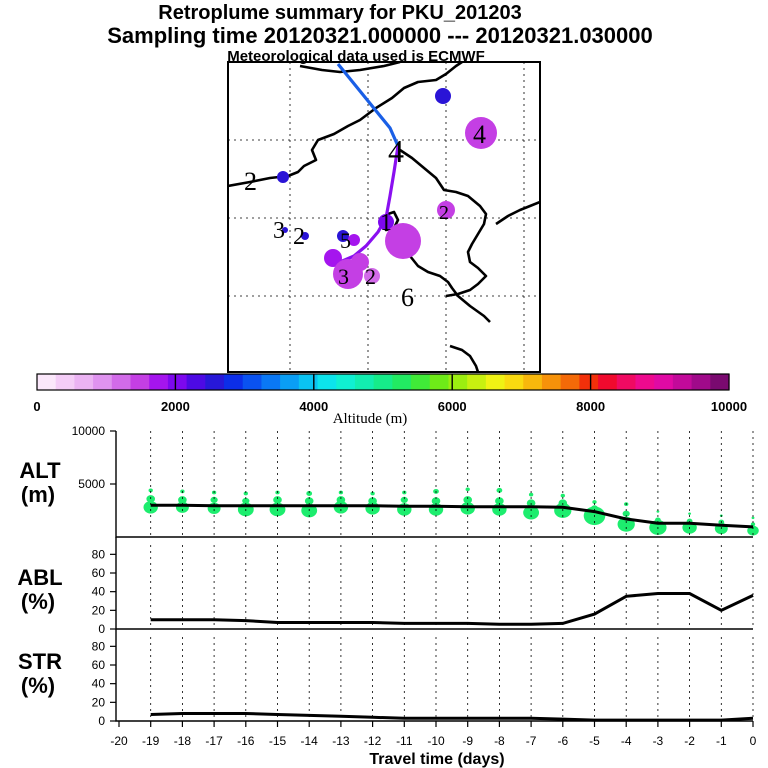 This screenshot has width=768, height=768. Describe the element at coordinates (119, 741) in the screenshot. I see `x-tick-label: -20` at that location.